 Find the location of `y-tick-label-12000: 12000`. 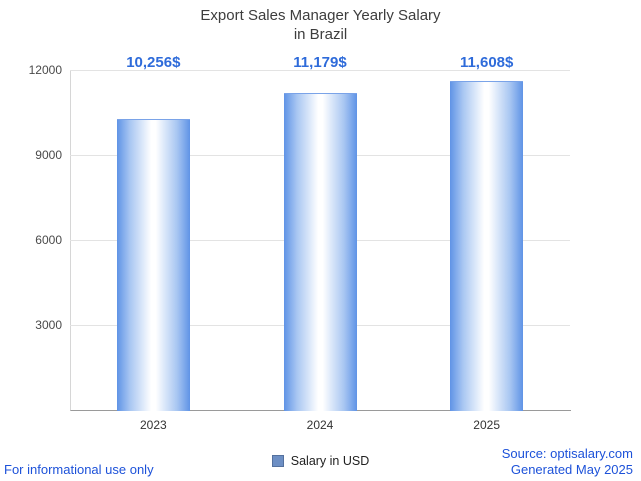

y-tick-label-12000: 12000 is located at coordinates (45, 70).